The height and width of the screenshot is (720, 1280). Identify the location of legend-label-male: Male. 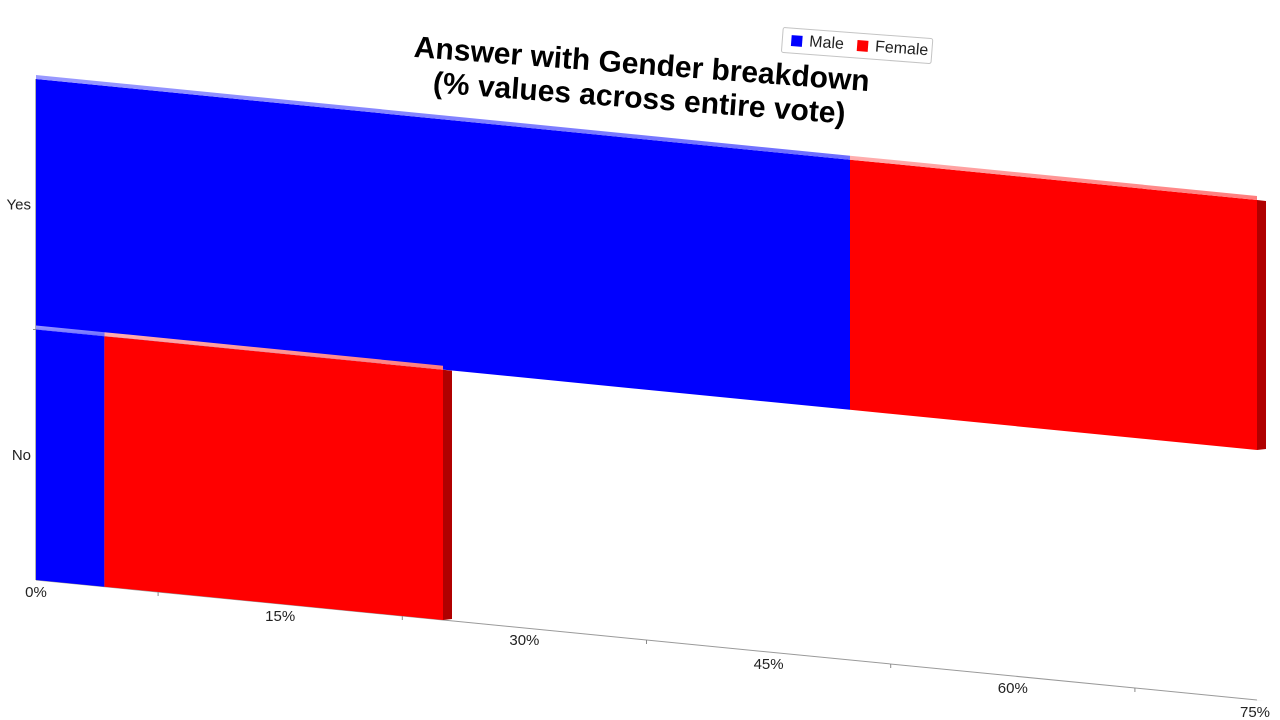
(827, 43).